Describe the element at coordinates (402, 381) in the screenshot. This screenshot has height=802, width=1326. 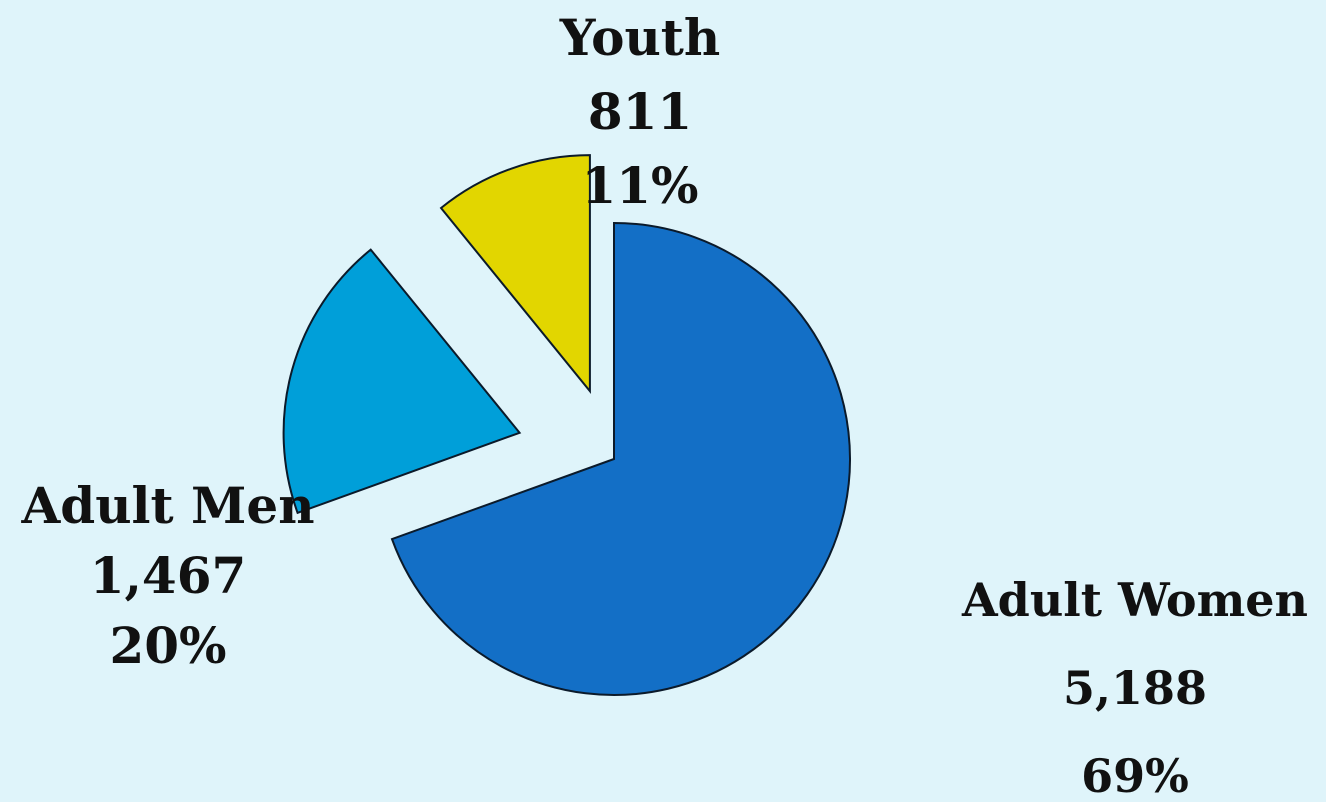
I see `pie-slice-adult-men` at that location.